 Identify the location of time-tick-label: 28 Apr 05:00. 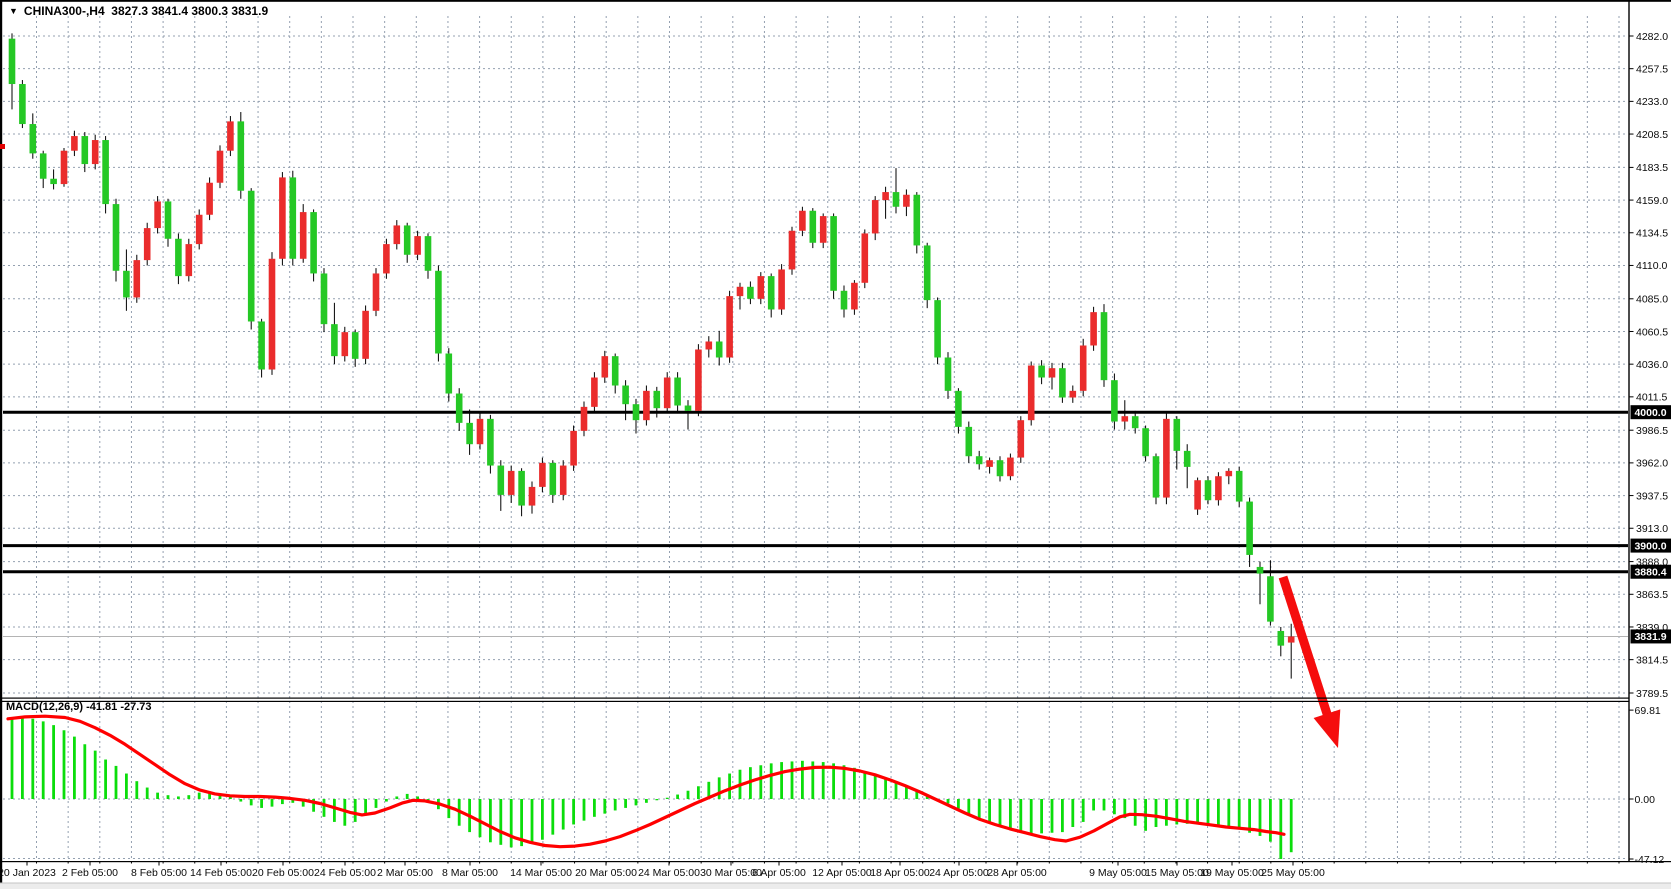
(1017, 873).